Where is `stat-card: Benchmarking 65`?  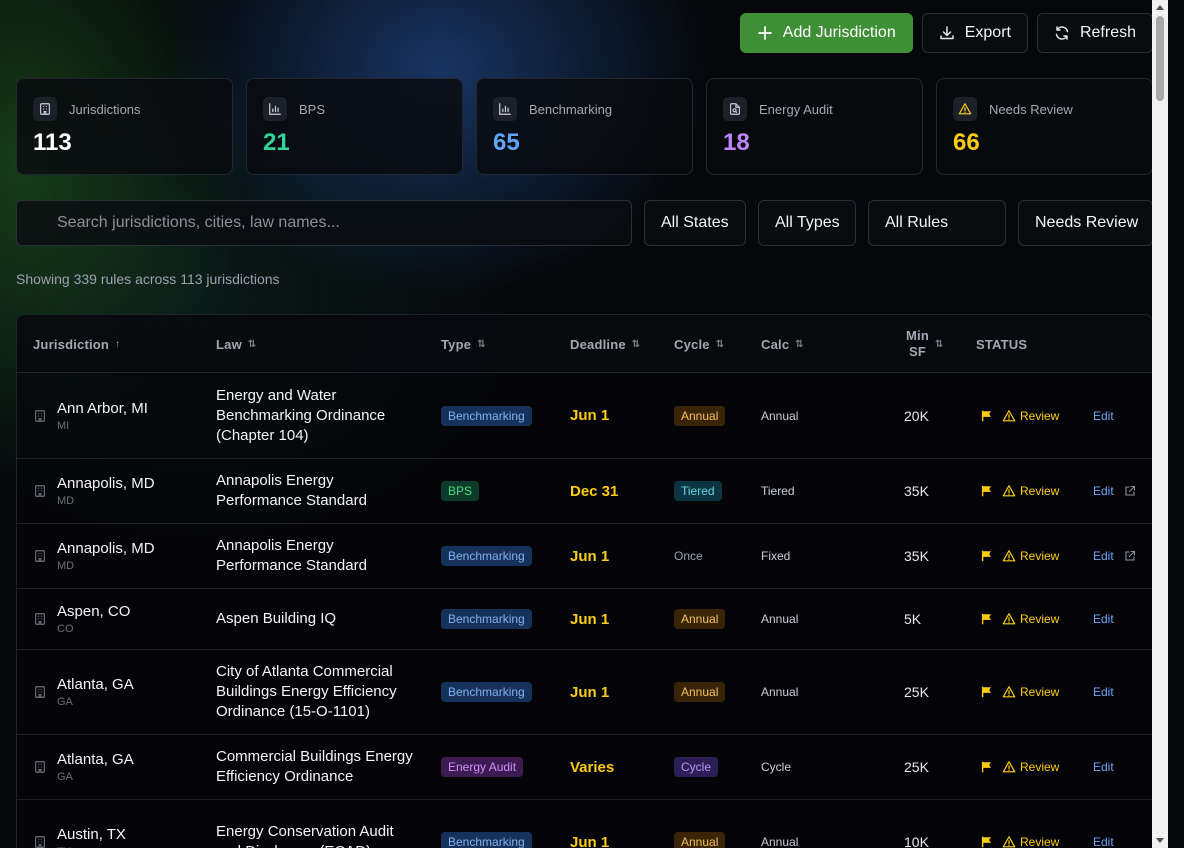
stat-card: Benchmarking 65 is located at coordinates (584, 126).